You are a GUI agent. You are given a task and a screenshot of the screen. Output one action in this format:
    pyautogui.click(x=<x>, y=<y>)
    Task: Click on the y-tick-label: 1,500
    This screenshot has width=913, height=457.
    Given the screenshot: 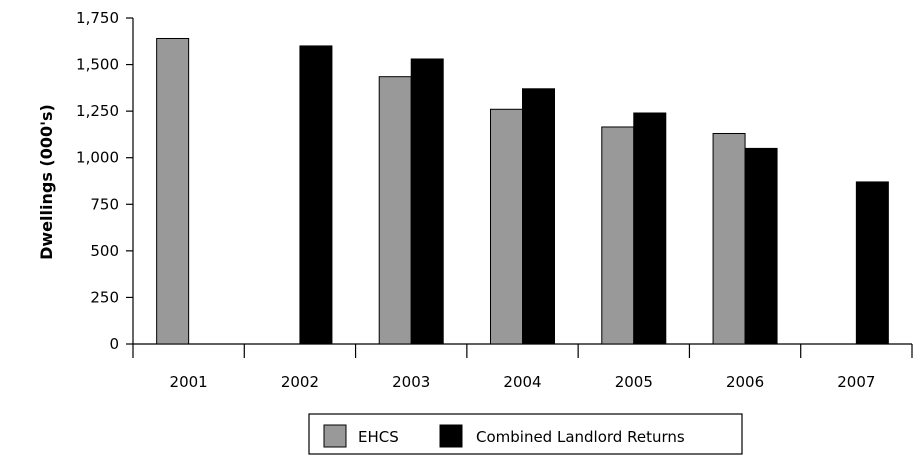 What is the action you would take?
    pyautogui.click(x=97, y=65)
    